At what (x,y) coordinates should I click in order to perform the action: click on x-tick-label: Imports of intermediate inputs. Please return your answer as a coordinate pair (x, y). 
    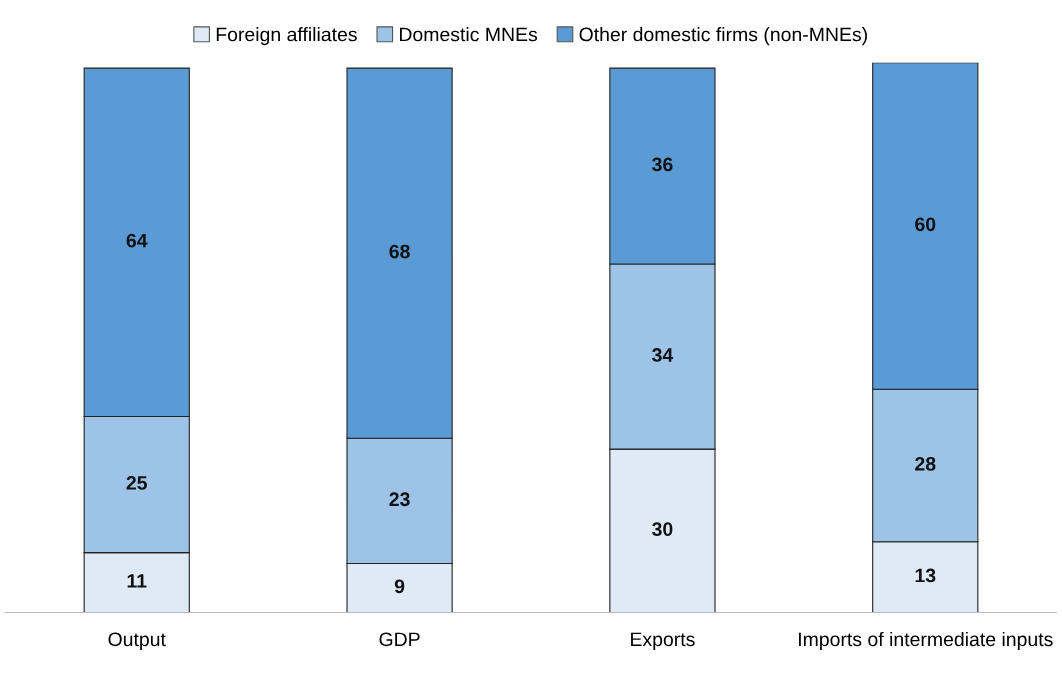
    Looking at the image, I should click on (926, 641).